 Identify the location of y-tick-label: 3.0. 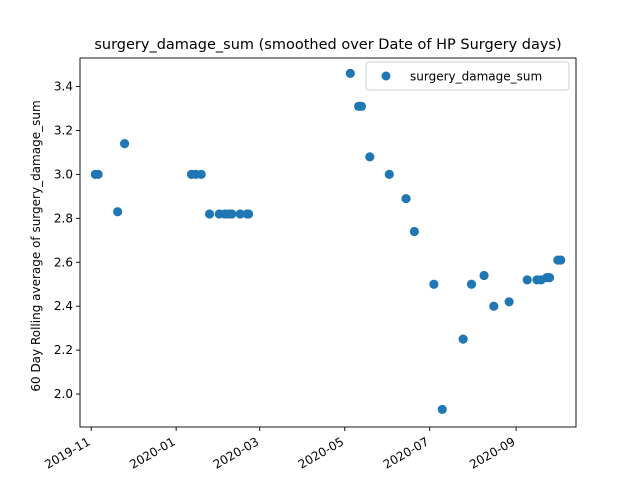
(63, 174).